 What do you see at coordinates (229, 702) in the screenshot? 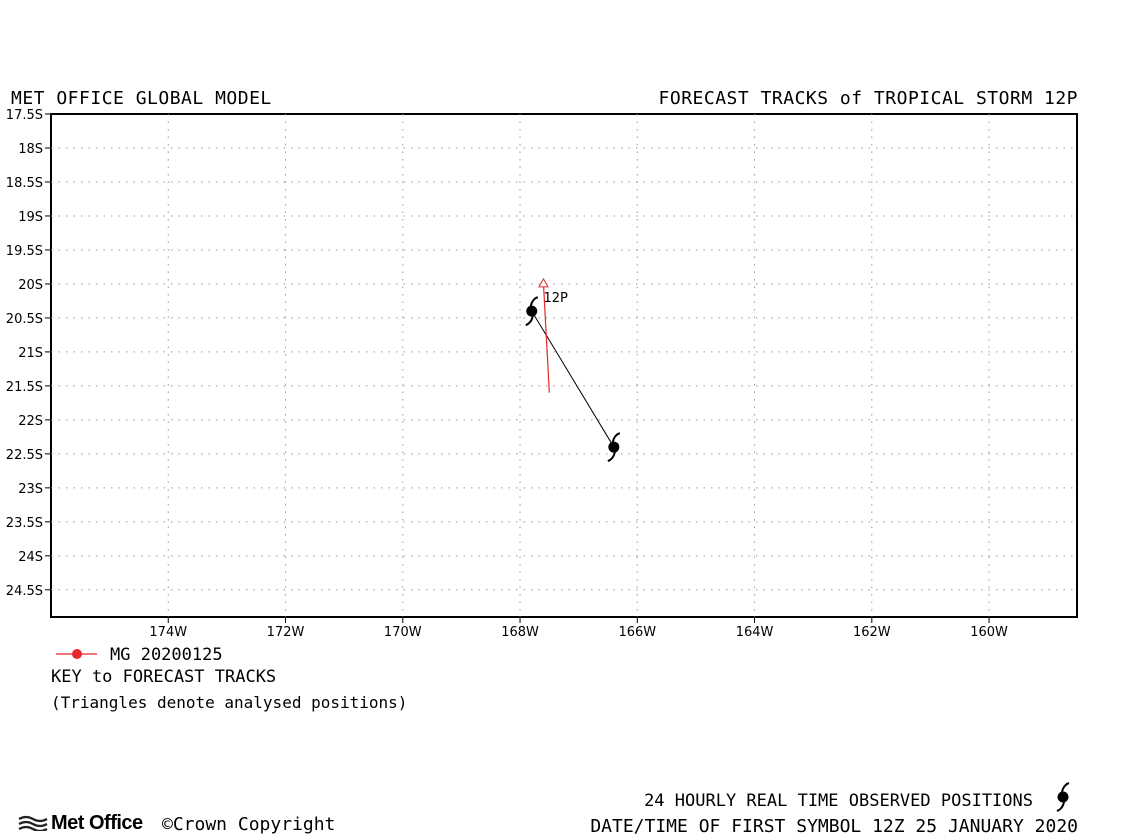
I see `legend-note: (Triangles denote analysed positions)` at bounding box center [229, 702].